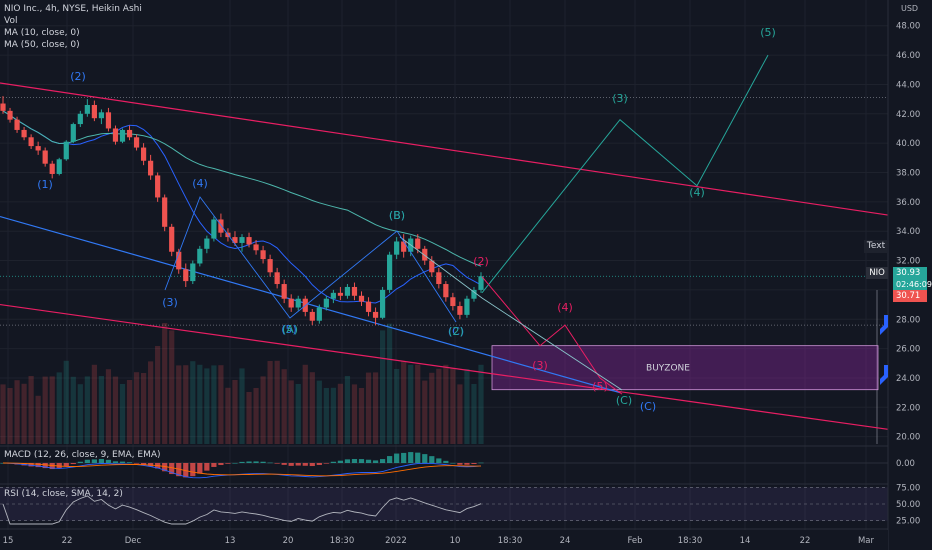  What do you see at coordinates (396, 541) in the screenshot?
I see `time-tick: 2022` at bounding box center [396, 541].